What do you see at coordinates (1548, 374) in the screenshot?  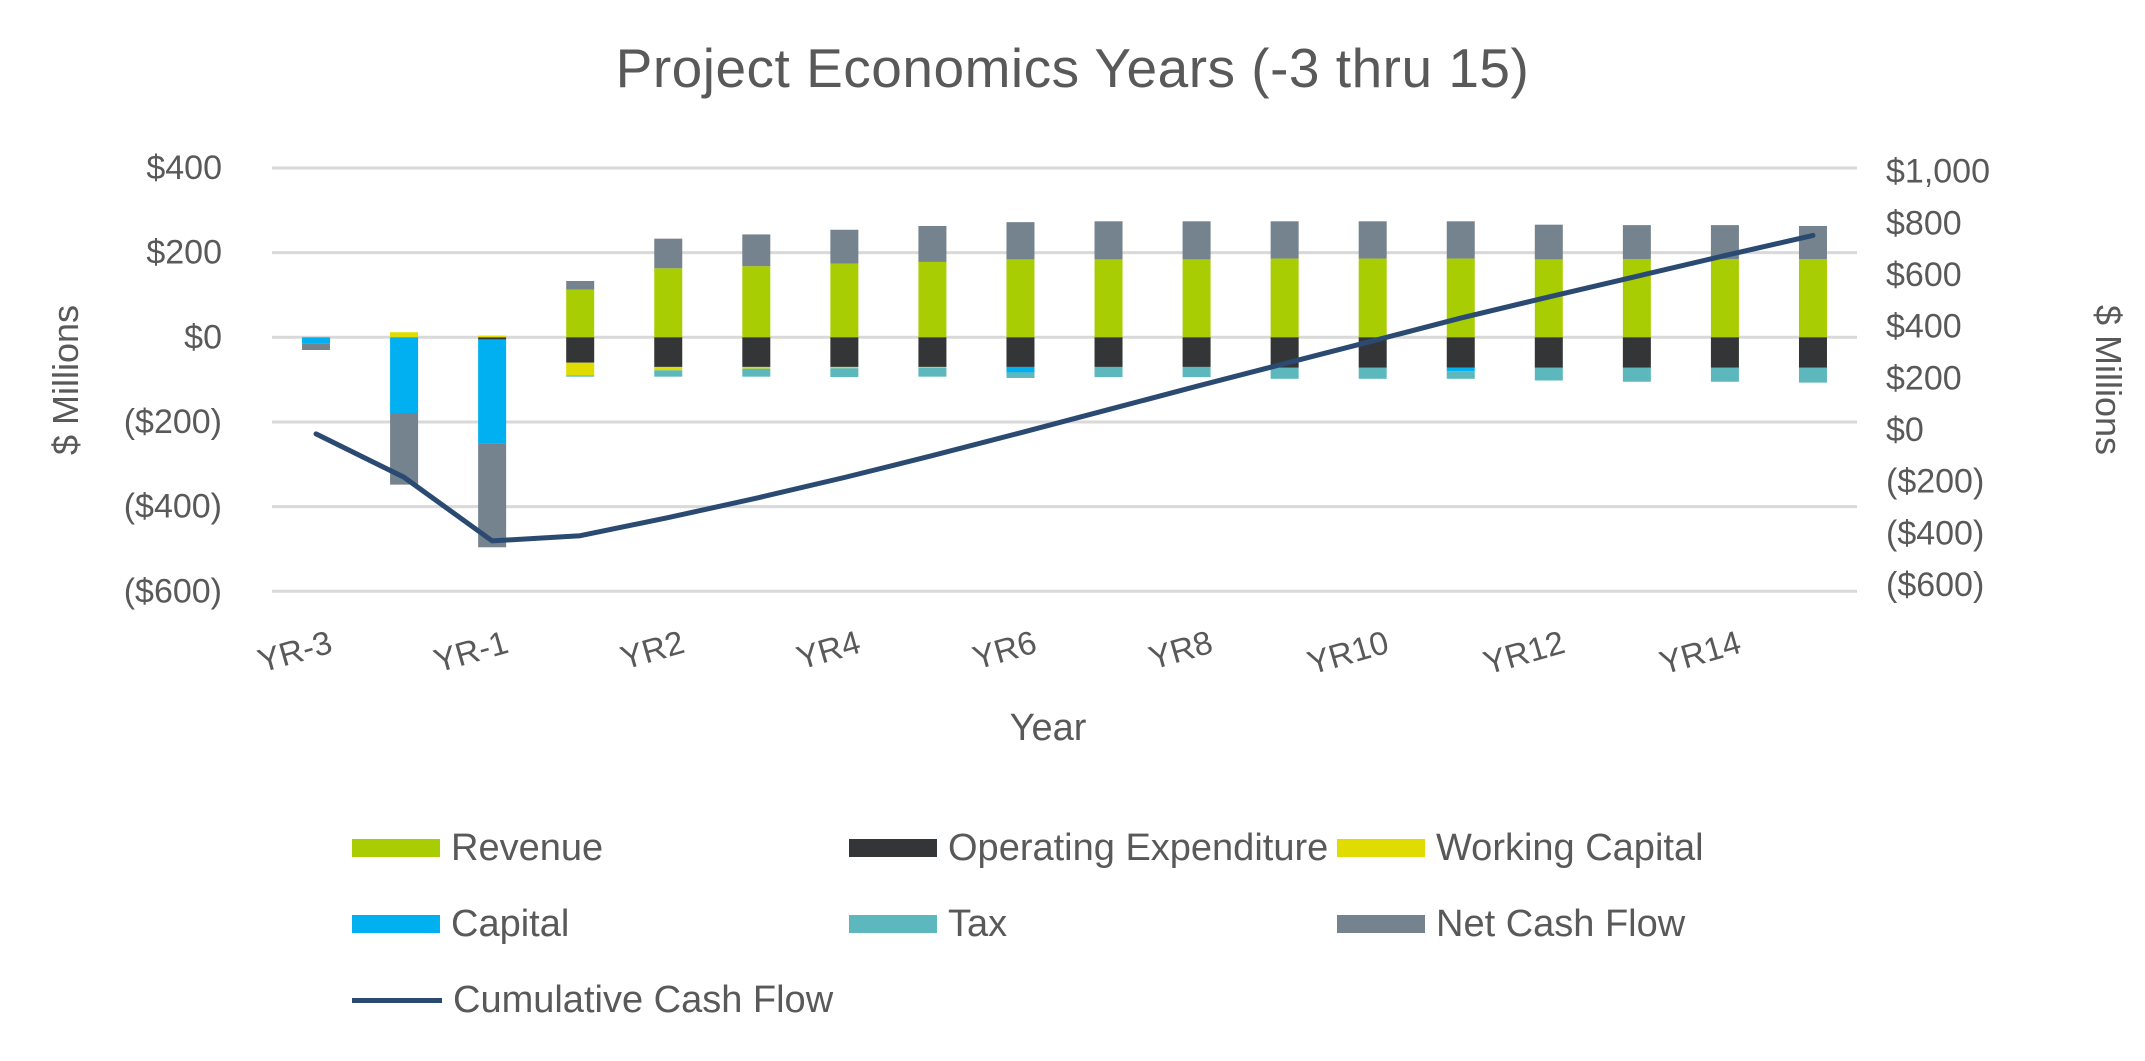 I see `bar-YR12-tax` at bounding box center [1548, 374].